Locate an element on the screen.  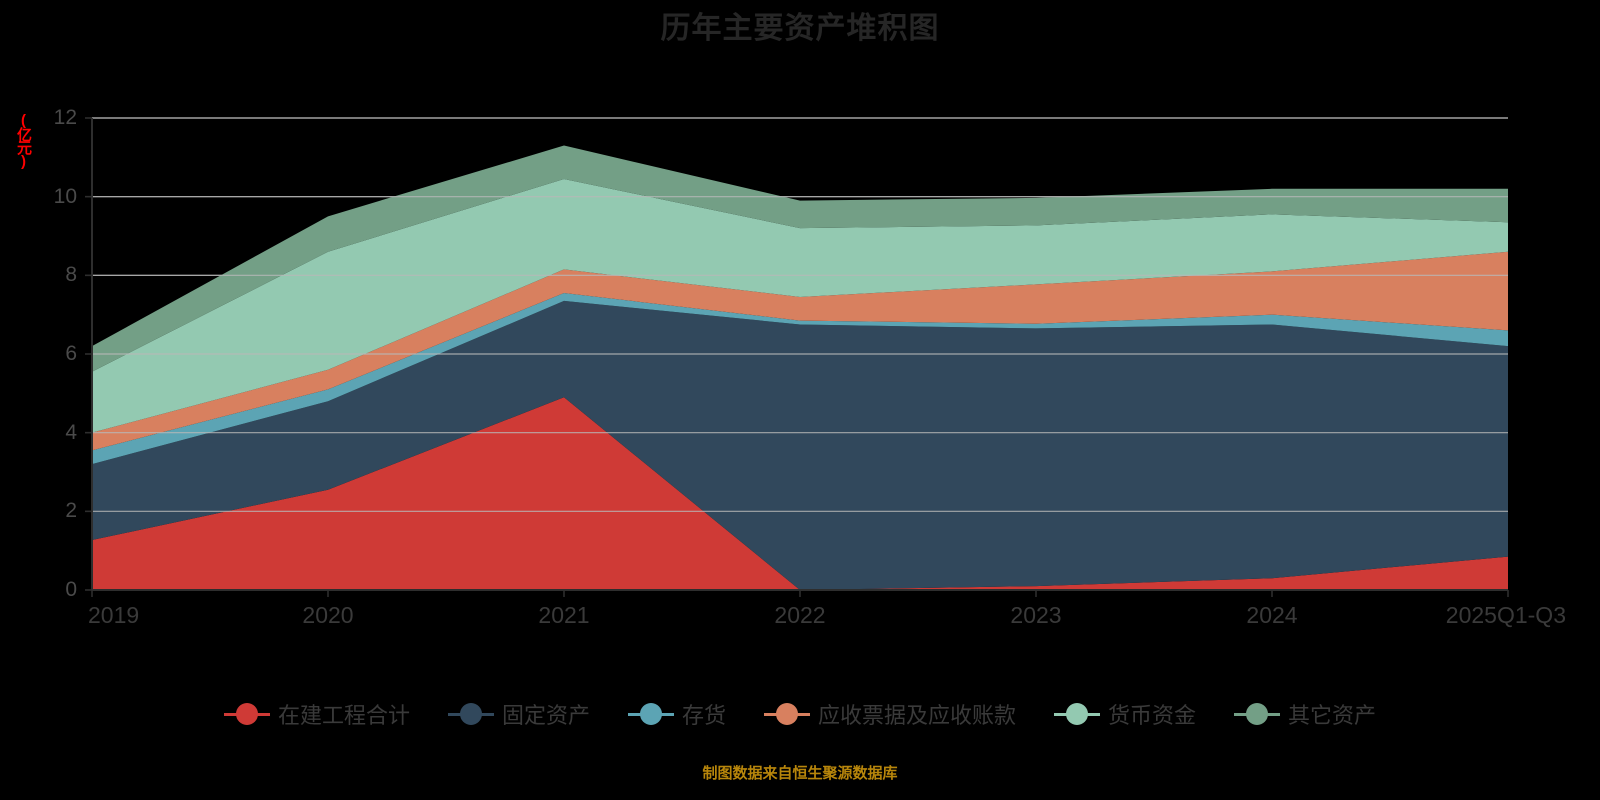
legend-item: 存货 is located at coordinates (676, 714).